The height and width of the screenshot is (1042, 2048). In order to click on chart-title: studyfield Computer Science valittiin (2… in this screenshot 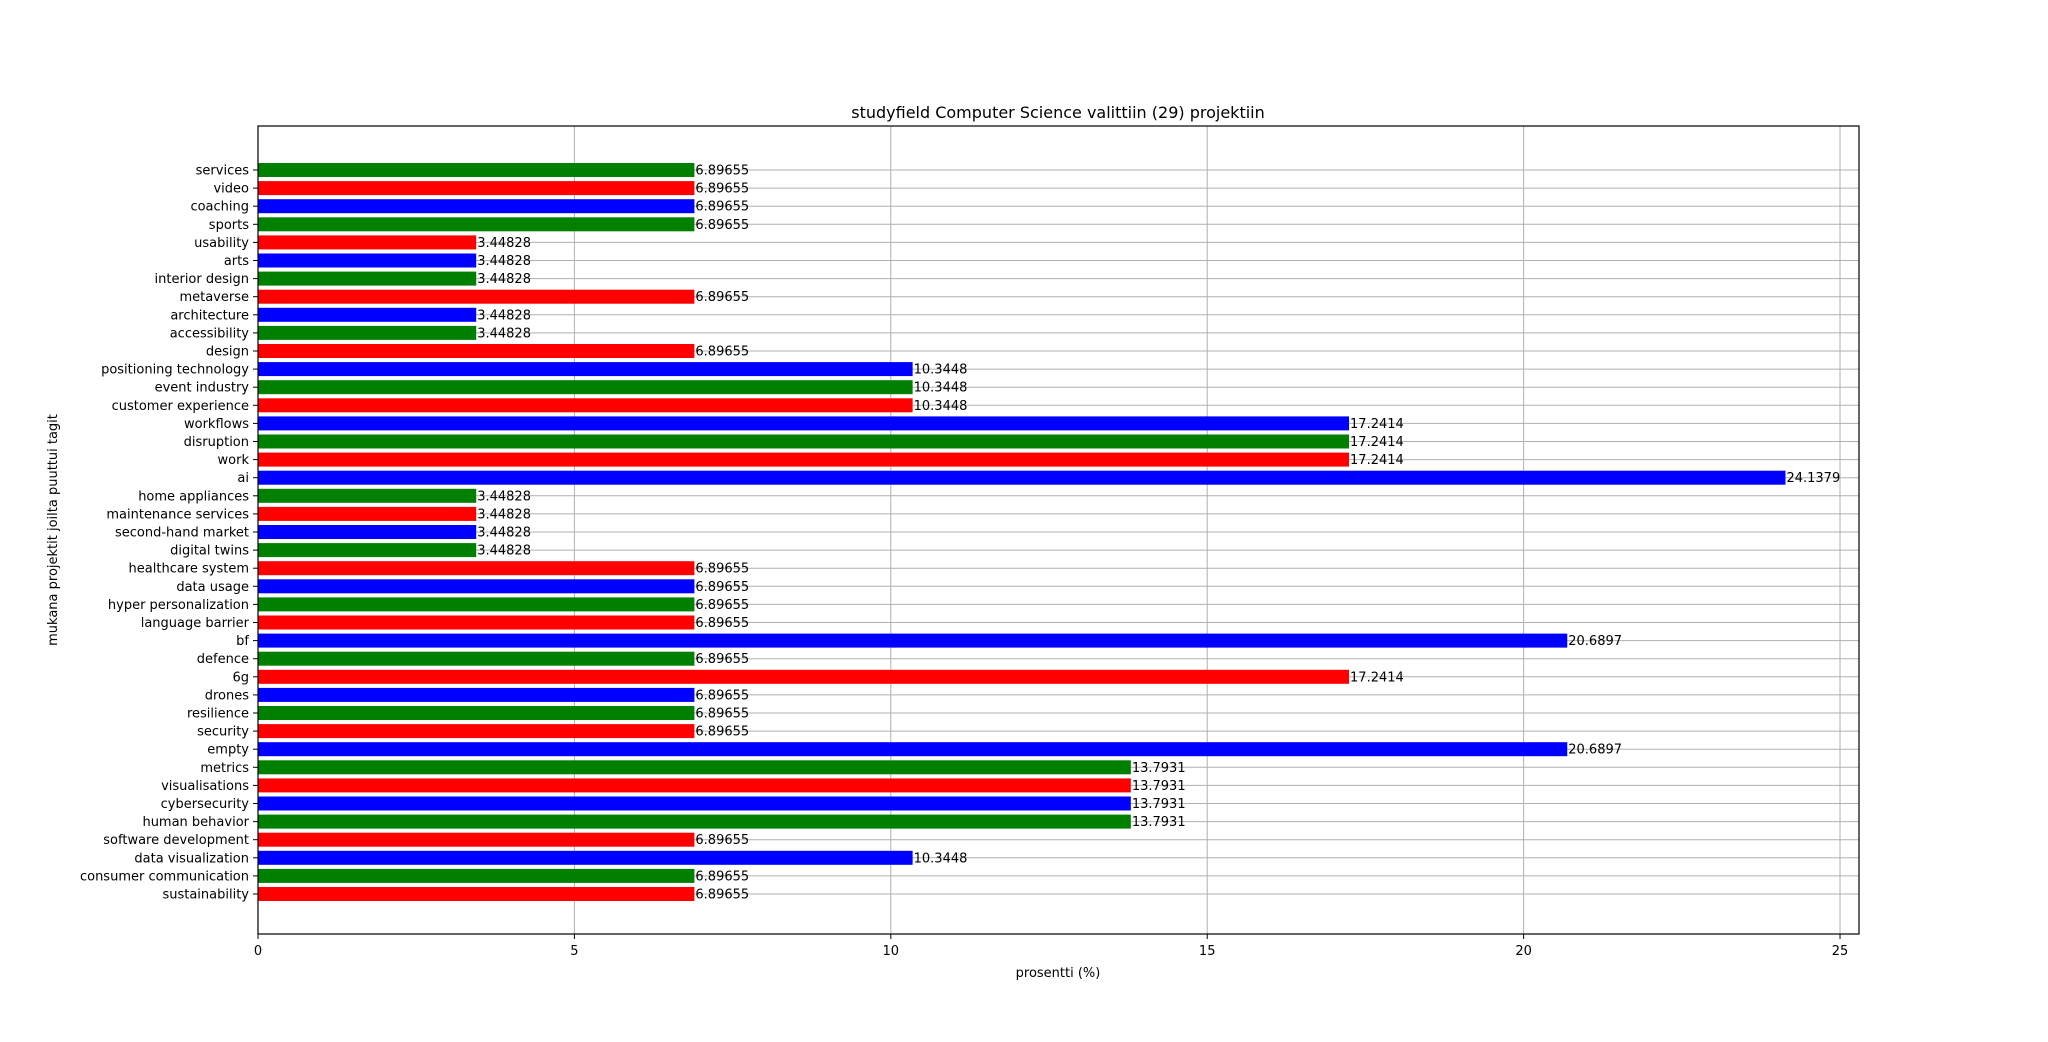, I will do `click(1058, 112)`.